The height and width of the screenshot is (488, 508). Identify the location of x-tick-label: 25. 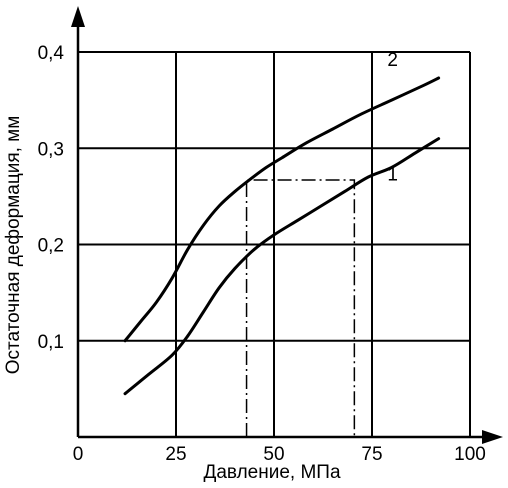
(175, 454).